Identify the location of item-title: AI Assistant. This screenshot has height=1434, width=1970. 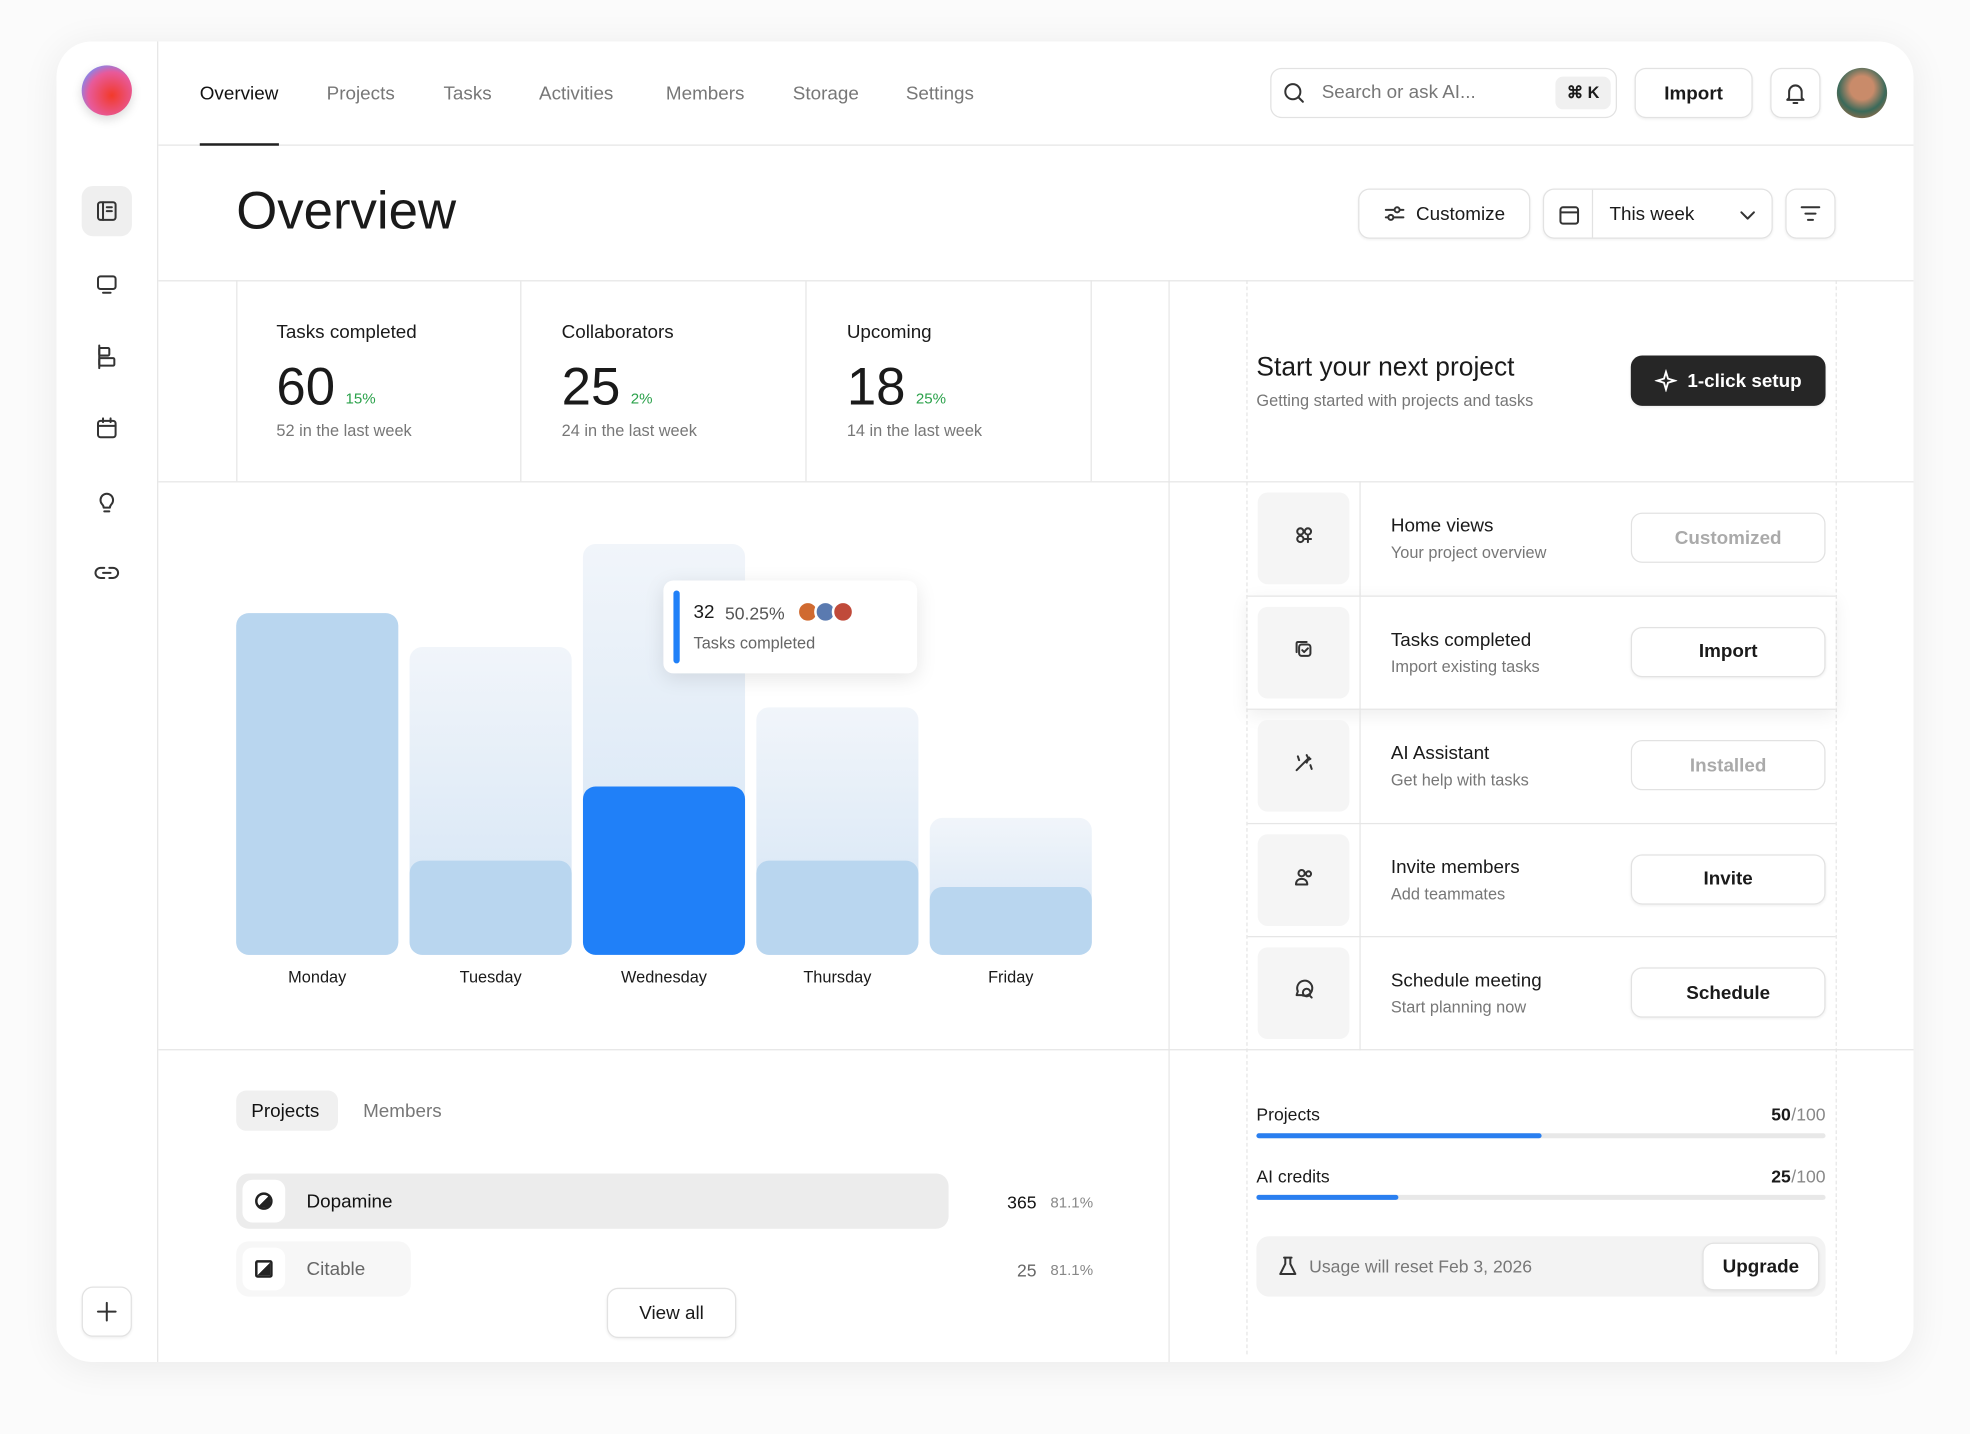
(1440, 753).